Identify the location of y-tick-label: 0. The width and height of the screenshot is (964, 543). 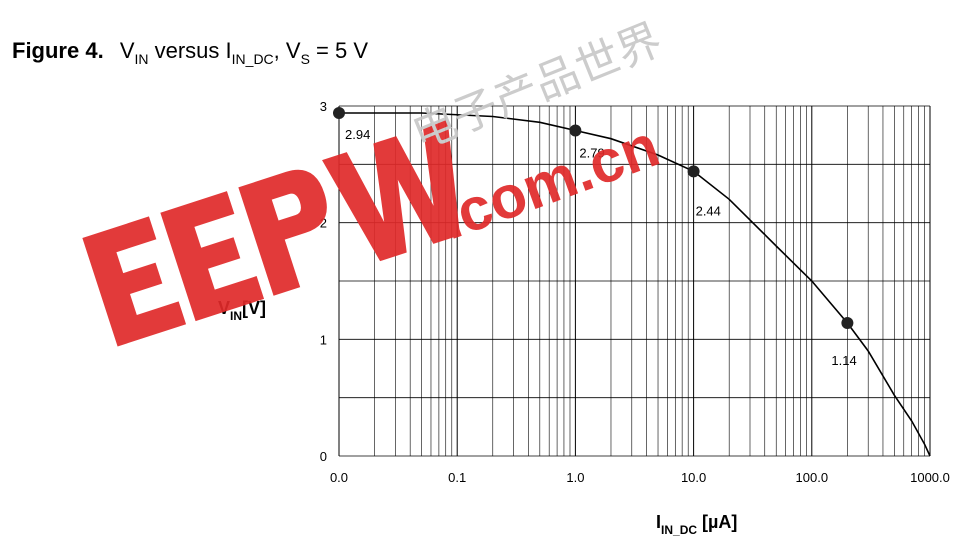
(323, 456).